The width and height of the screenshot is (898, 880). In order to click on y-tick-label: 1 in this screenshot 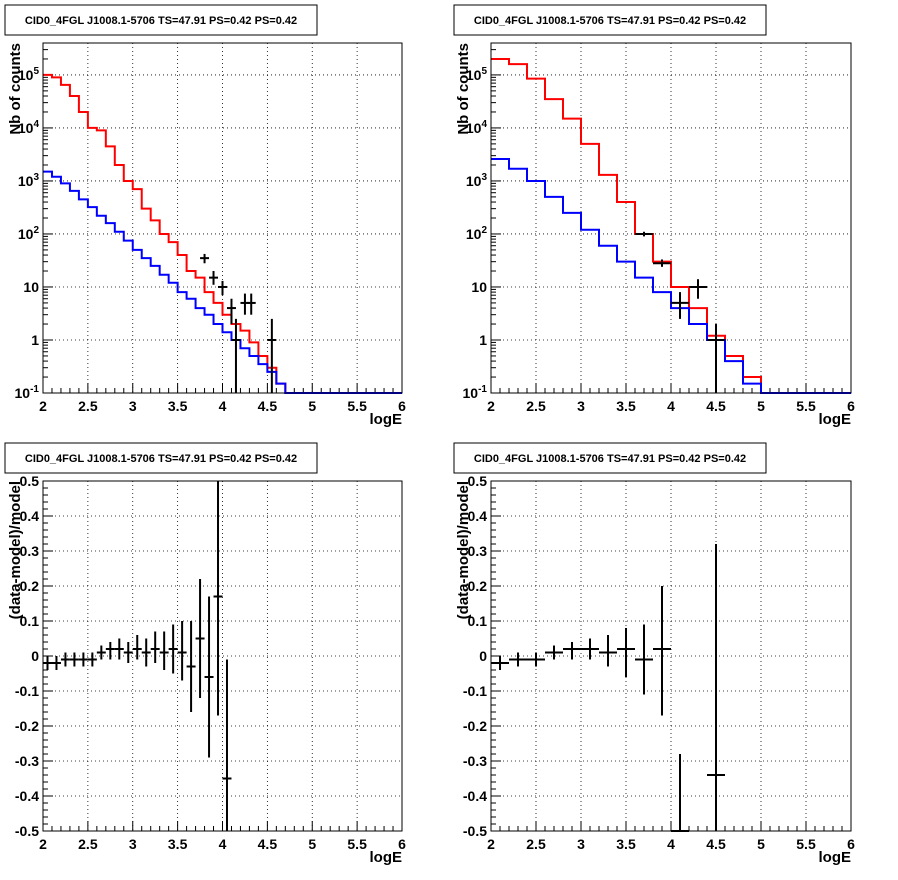, I will do `click(483, 340)`.